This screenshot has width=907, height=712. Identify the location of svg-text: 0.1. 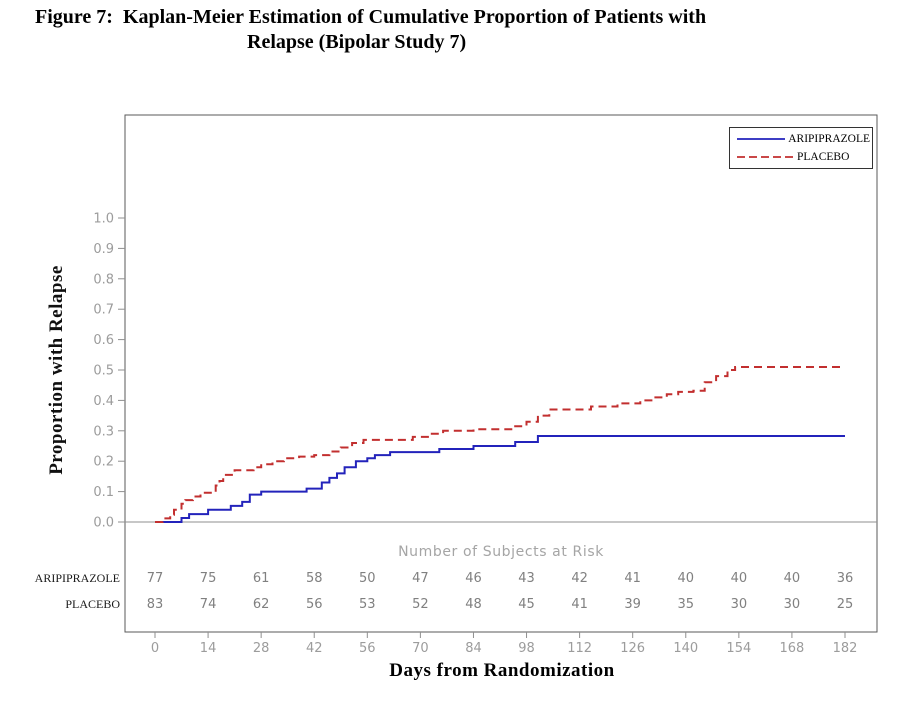
(103, 492).